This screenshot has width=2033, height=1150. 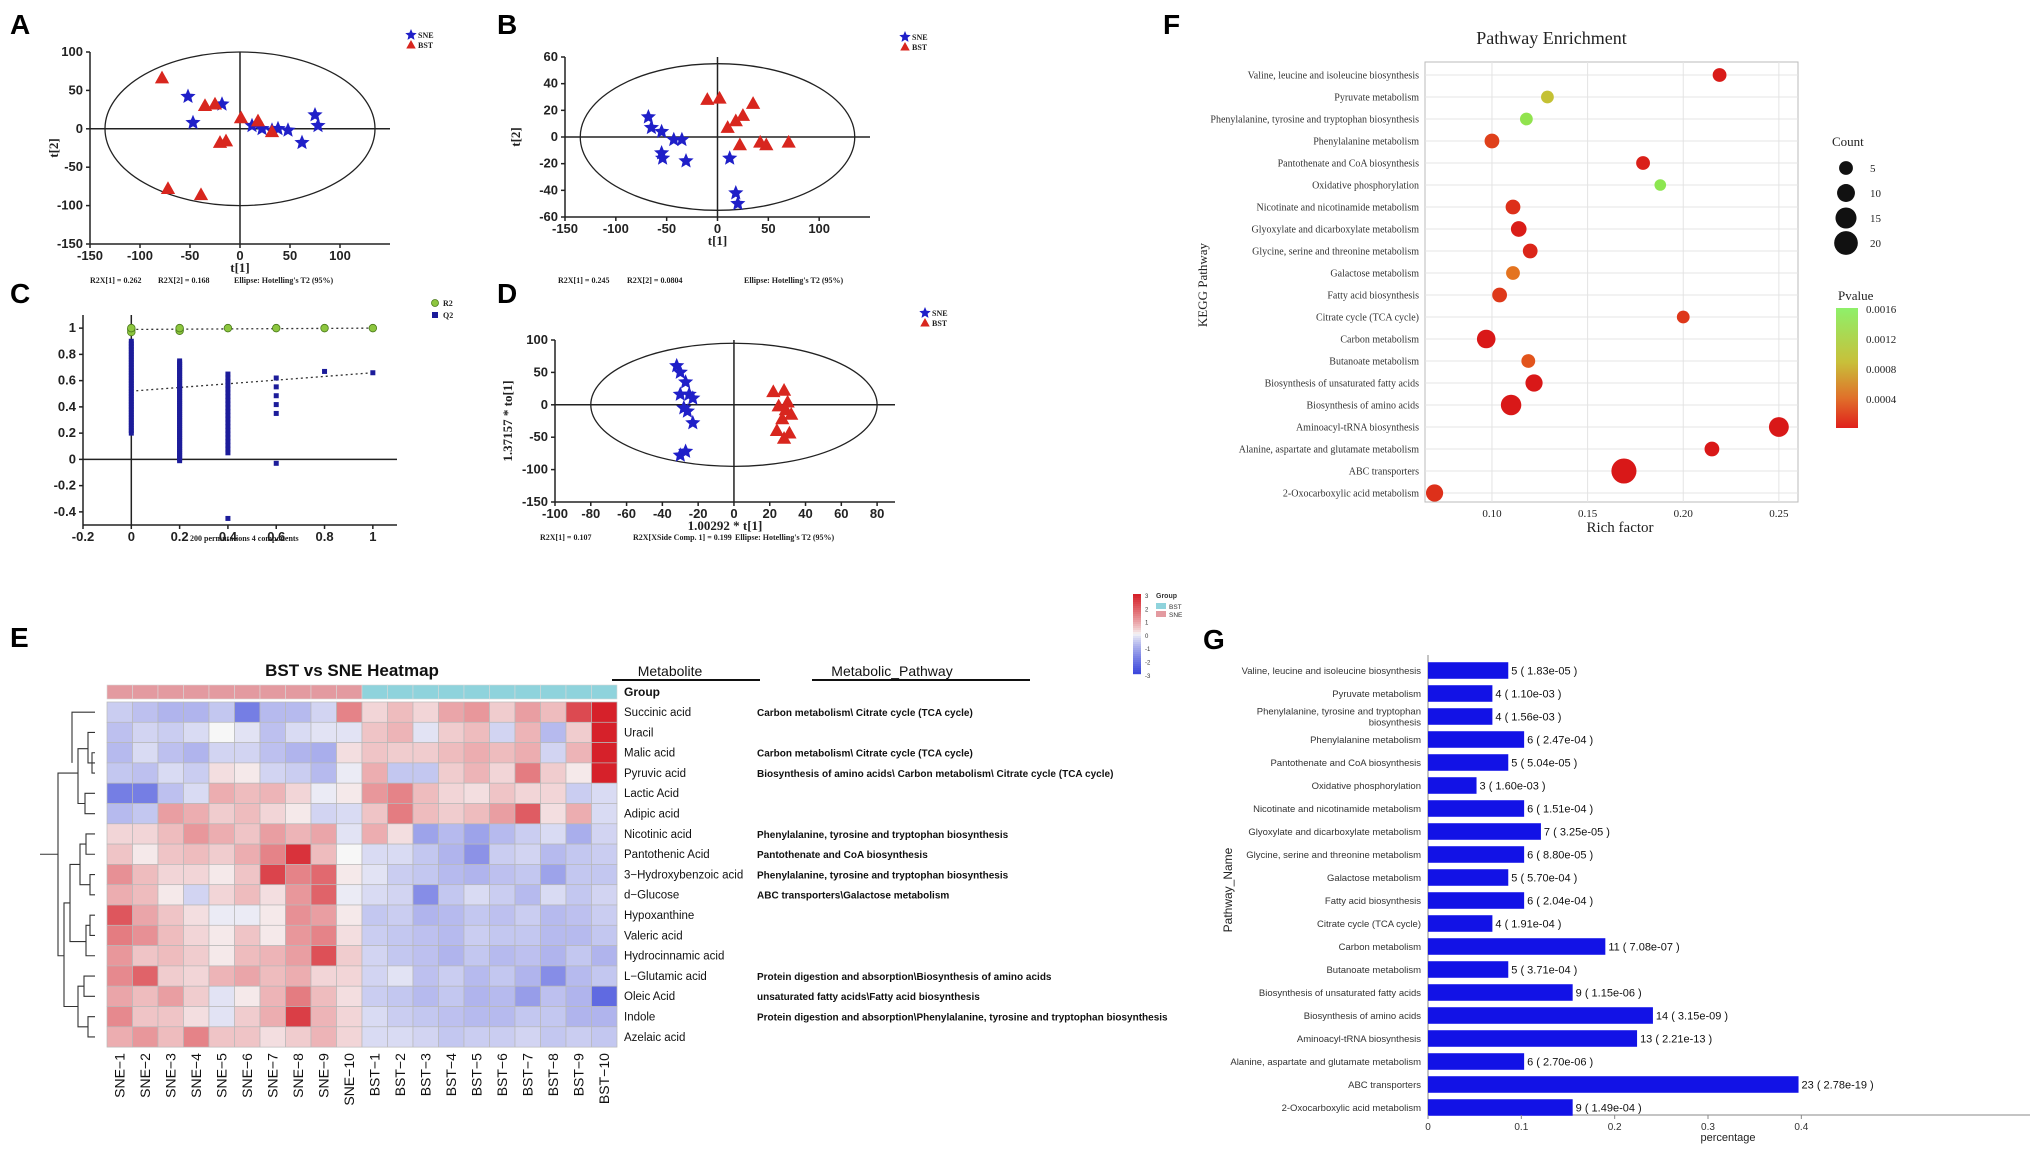 I want to click on x-tick-label: 0.1, so click(x=1521, y=1127).